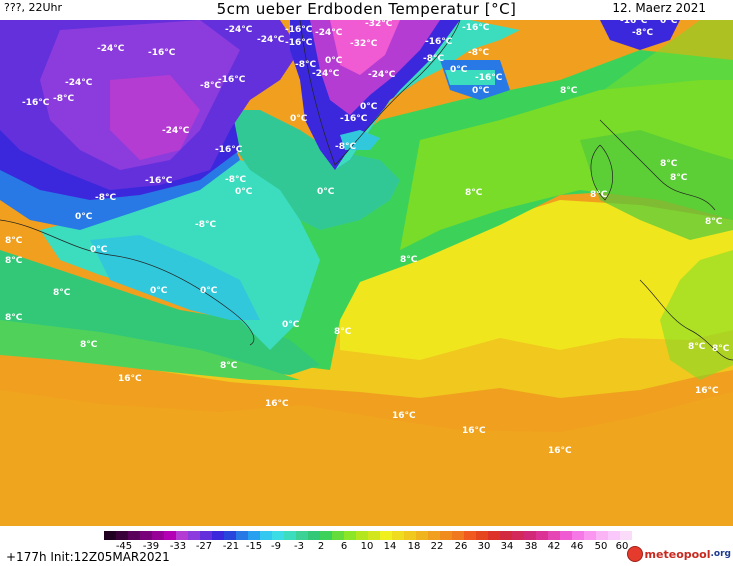  What do you see at coordinates (344, 546) in the screenshot?
I see `color-scale-tick-label: 6` at bounding box center [344, 546].